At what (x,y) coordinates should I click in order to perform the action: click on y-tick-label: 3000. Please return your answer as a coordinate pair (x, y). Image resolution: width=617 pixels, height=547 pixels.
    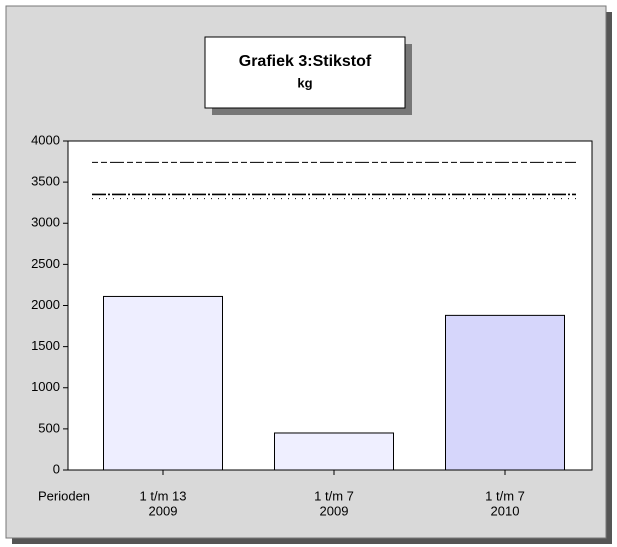
    Looking at the image, I should click on (45, 222).